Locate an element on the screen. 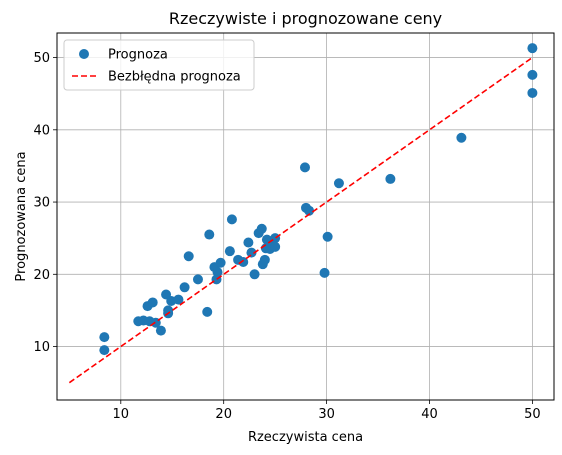  y-tick-label: 20 is located at coordinates (41, 275).